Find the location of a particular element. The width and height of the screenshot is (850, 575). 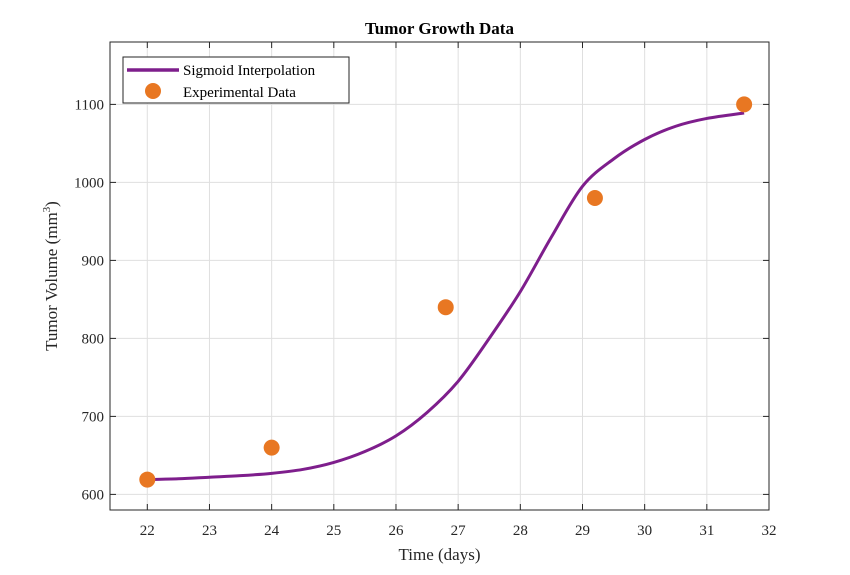

x-tick-label: 31 is located at coordinates (706, 531).